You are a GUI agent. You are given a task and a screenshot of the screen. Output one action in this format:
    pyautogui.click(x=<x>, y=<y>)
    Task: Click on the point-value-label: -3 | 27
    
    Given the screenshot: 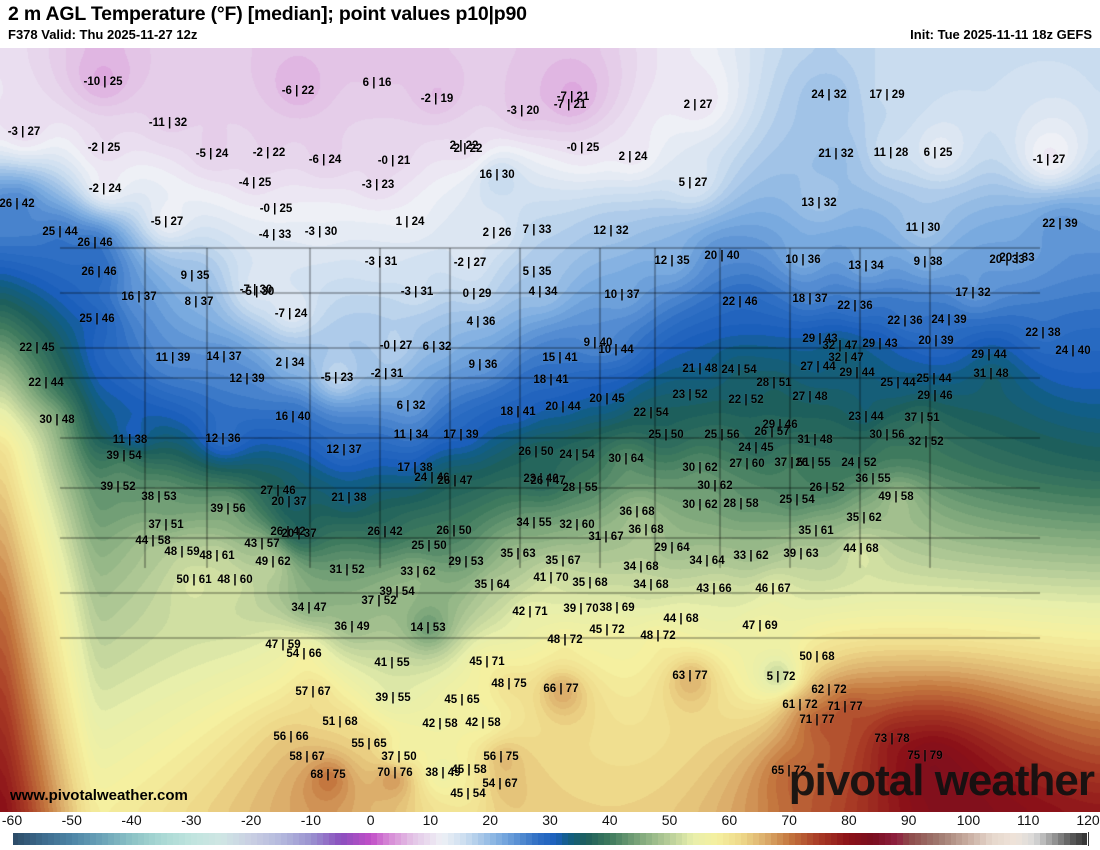 What is the action you would take?
    pyautogui.click(x=24, y=132)
    